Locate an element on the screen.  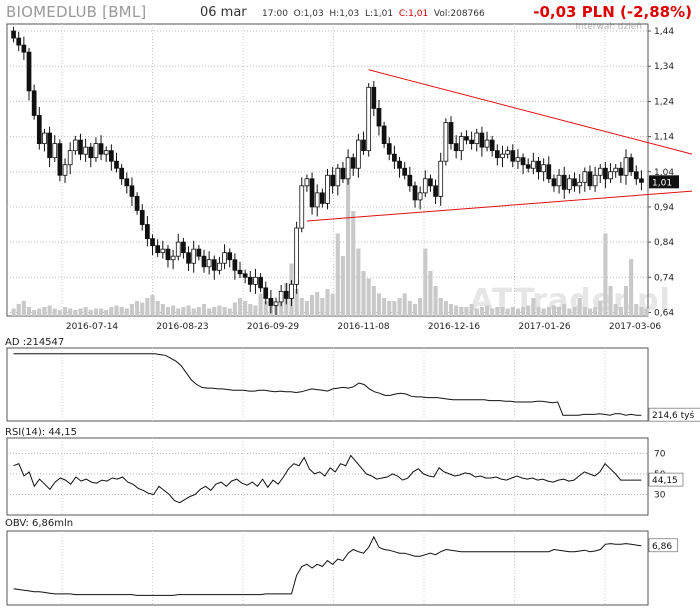
rsi-panel-frame is located at coordinates (327, 476).